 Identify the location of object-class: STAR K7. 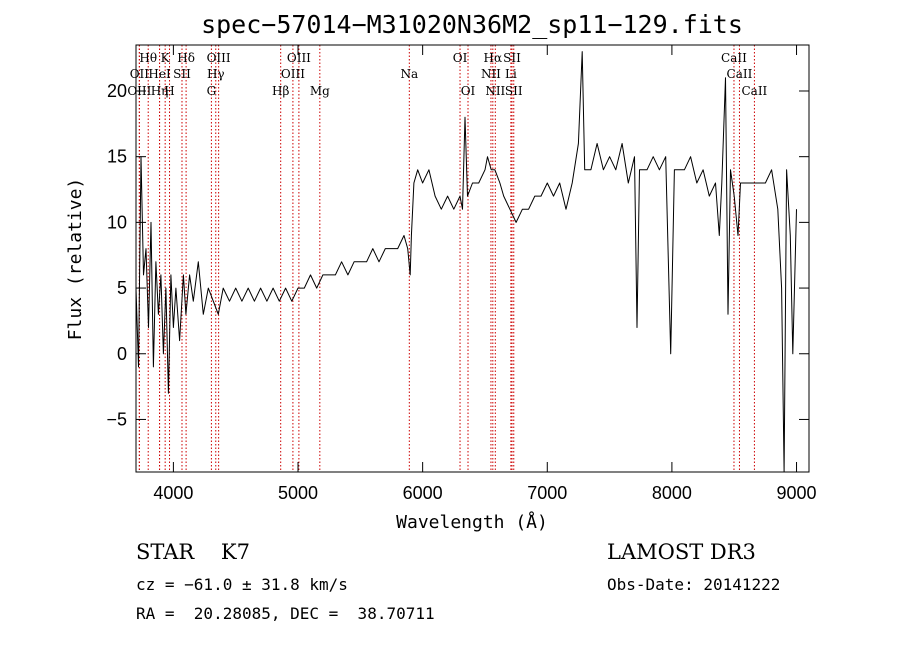
(193, 552).